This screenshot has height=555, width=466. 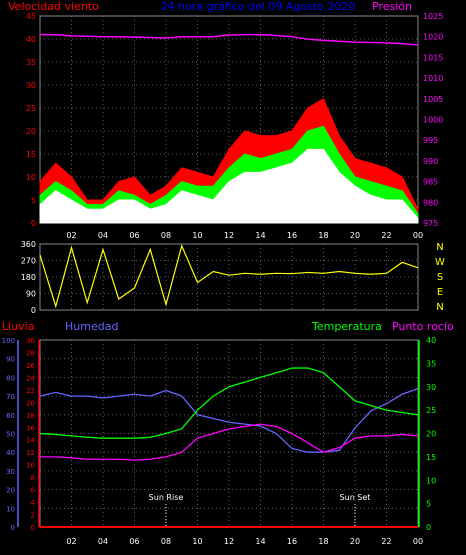 I want to click on y-tick-label: 1020, so click(x=433, y=37).